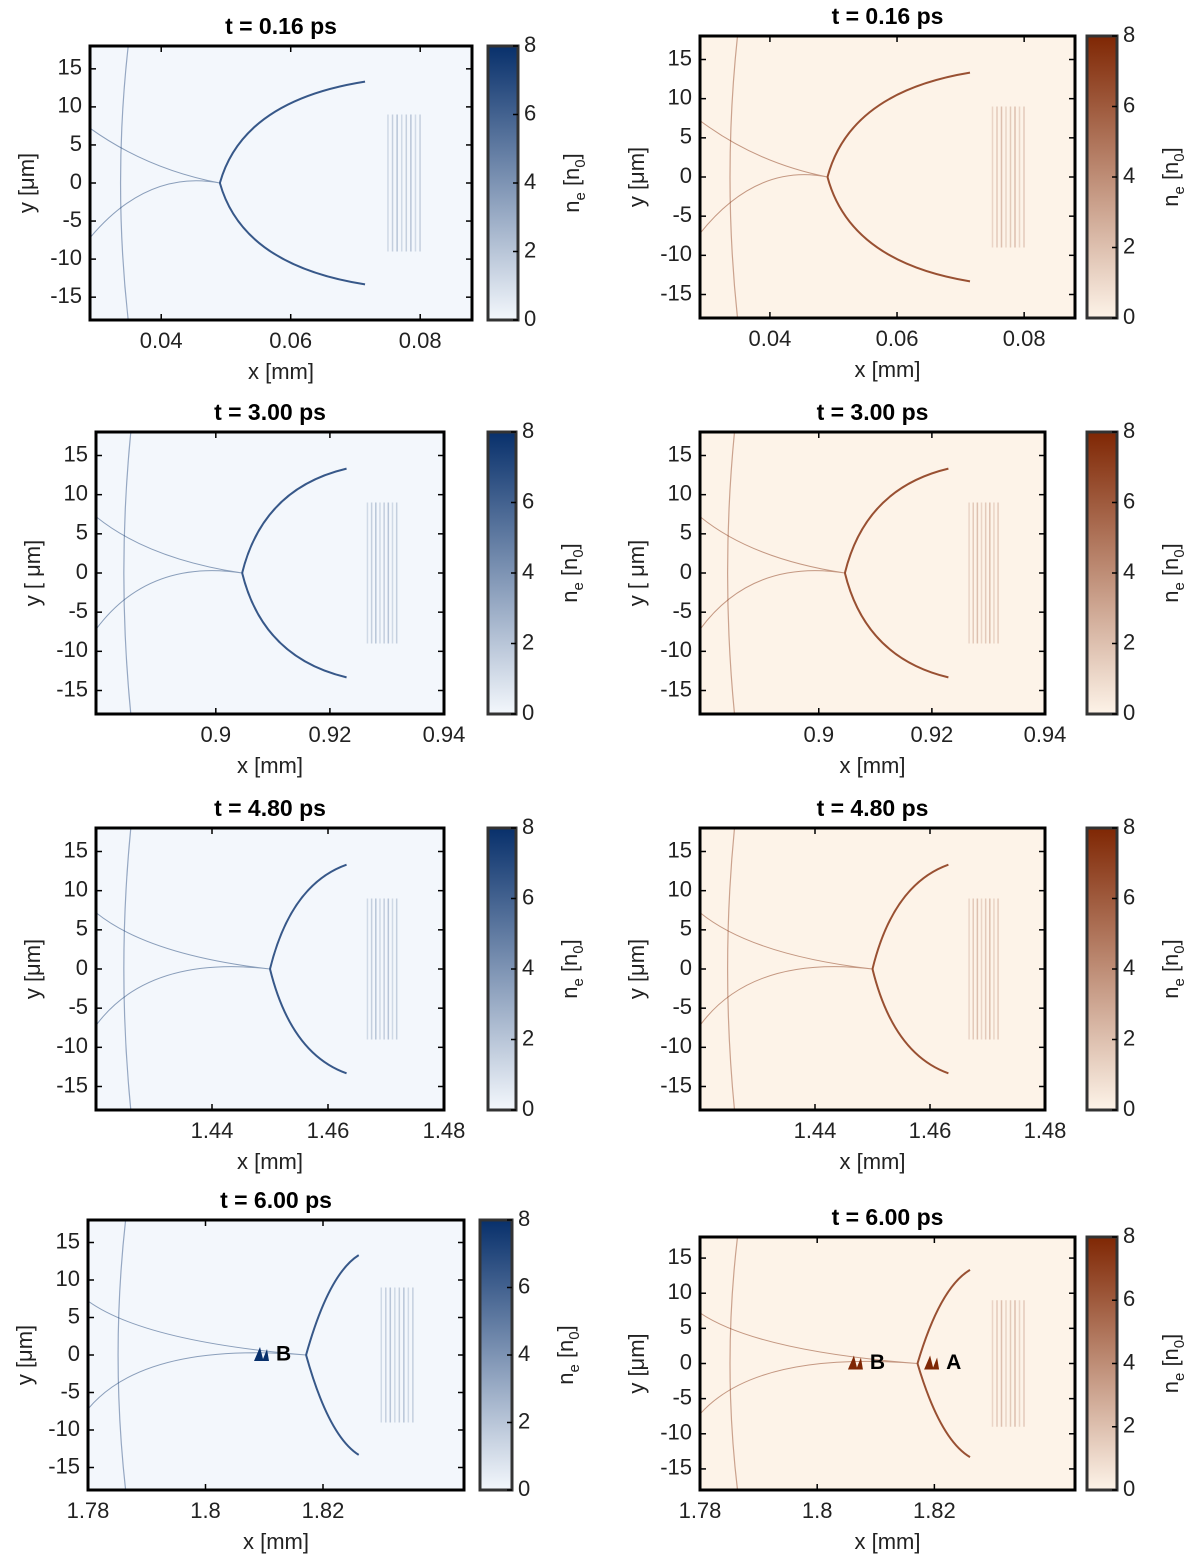  I want to click on x-tick-label: 0.08, so click(420, 340).